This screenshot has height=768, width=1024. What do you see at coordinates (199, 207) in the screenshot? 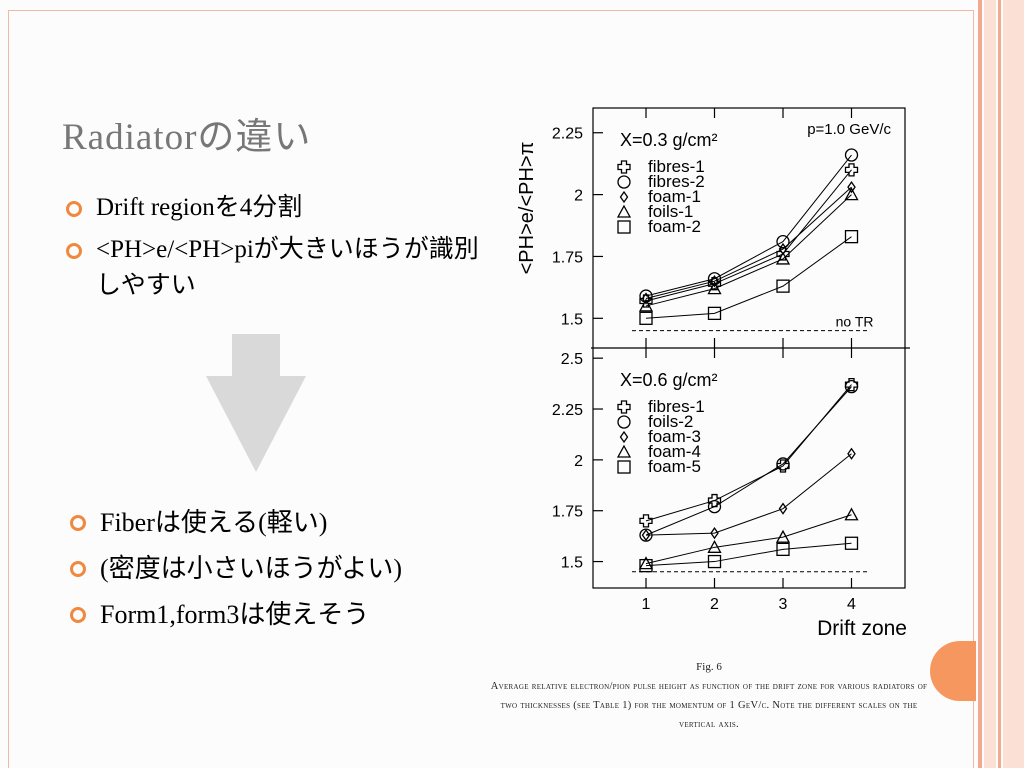
I see `bullet-text: Drift regionを4分割` at bounding box center [199, 207].